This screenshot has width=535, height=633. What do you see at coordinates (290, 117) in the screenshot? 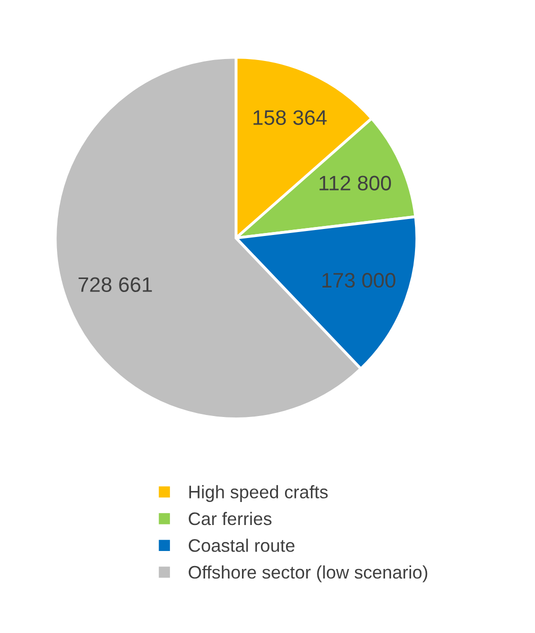
I see `data-label: 158 364` at bounding box center [290, 117].